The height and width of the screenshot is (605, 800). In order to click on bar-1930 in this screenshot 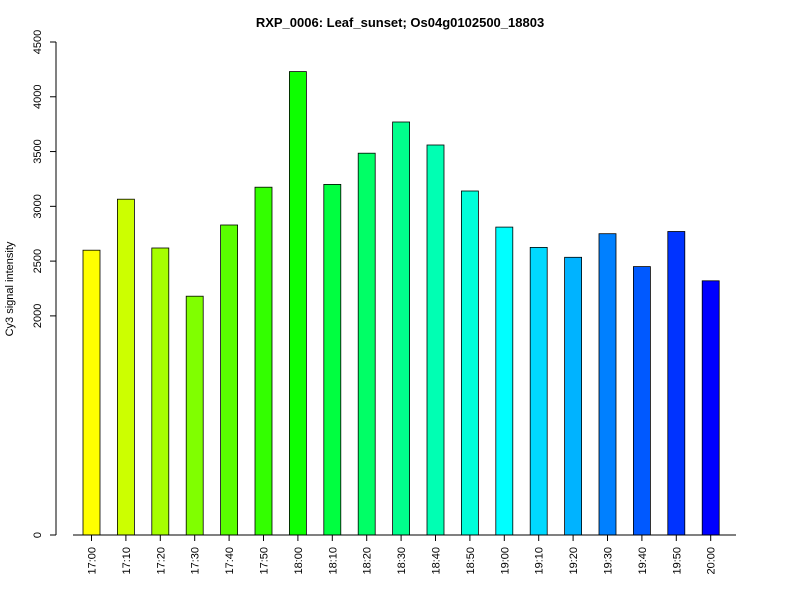, I will do `click(607, 384)`.